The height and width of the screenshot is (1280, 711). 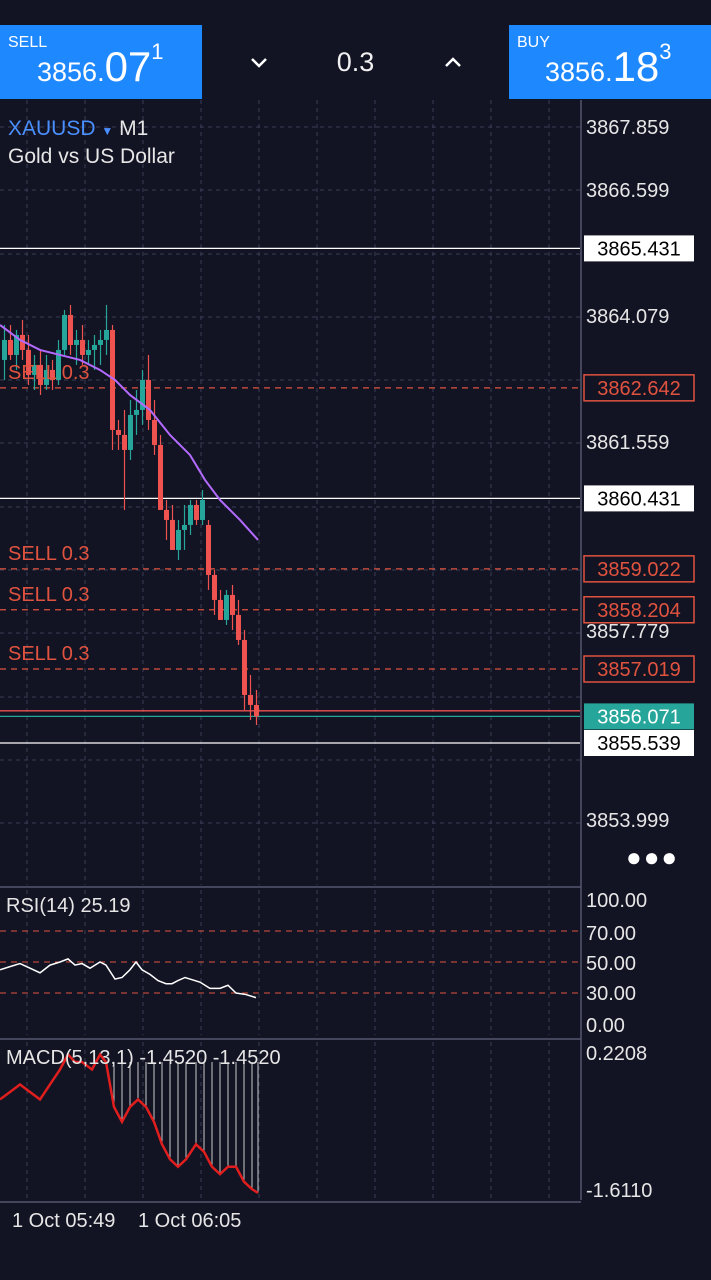 I want to click on white-price-value: 3855.539, so click(x=638, y=744).